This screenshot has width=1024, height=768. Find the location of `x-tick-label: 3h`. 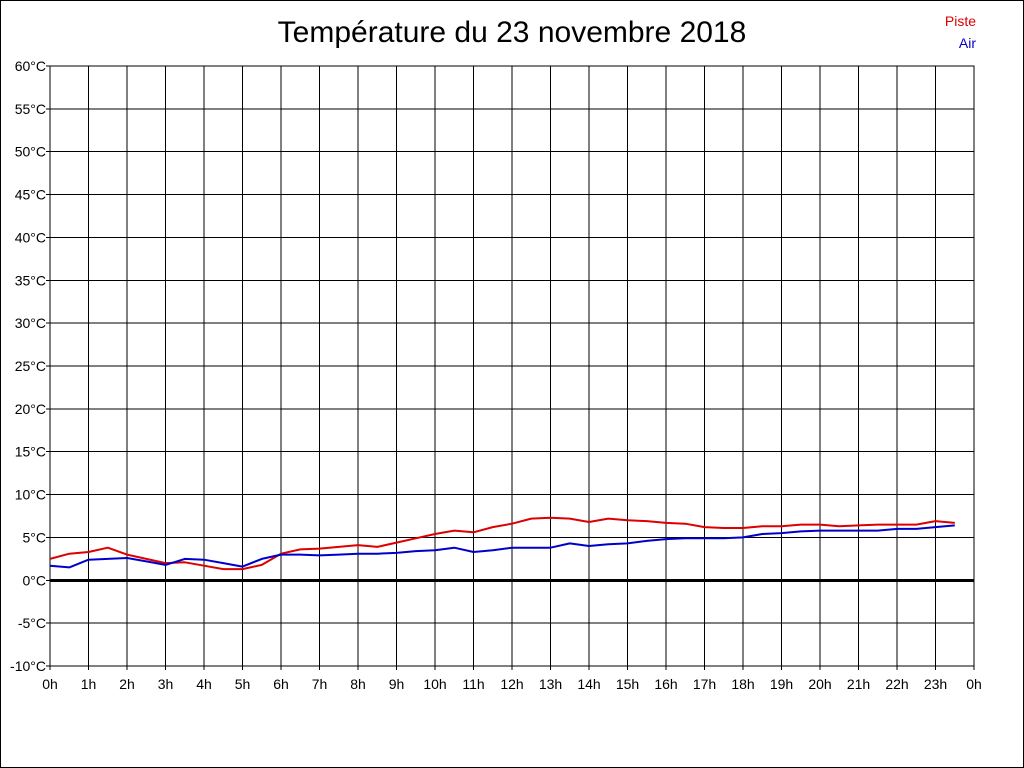

x-tick-label: 3h is located at coordinates (166, 684).